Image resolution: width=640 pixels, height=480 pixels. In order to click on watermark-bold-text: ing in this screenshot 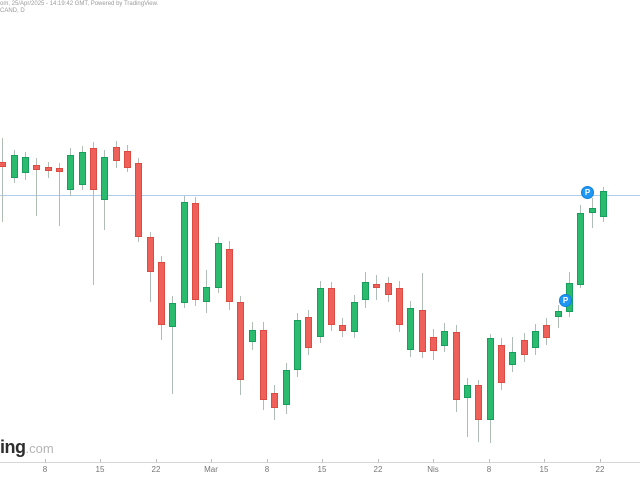, I will do `click(13, 447)`.